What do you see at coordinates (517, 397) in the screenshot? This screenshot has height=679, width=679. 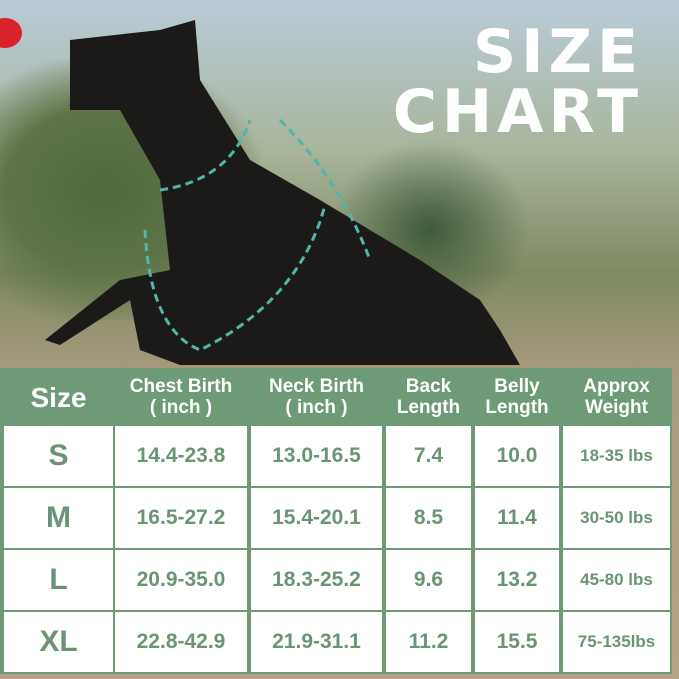 I see `header-belly-length: Belly Length` at bounding box center [517, 397].